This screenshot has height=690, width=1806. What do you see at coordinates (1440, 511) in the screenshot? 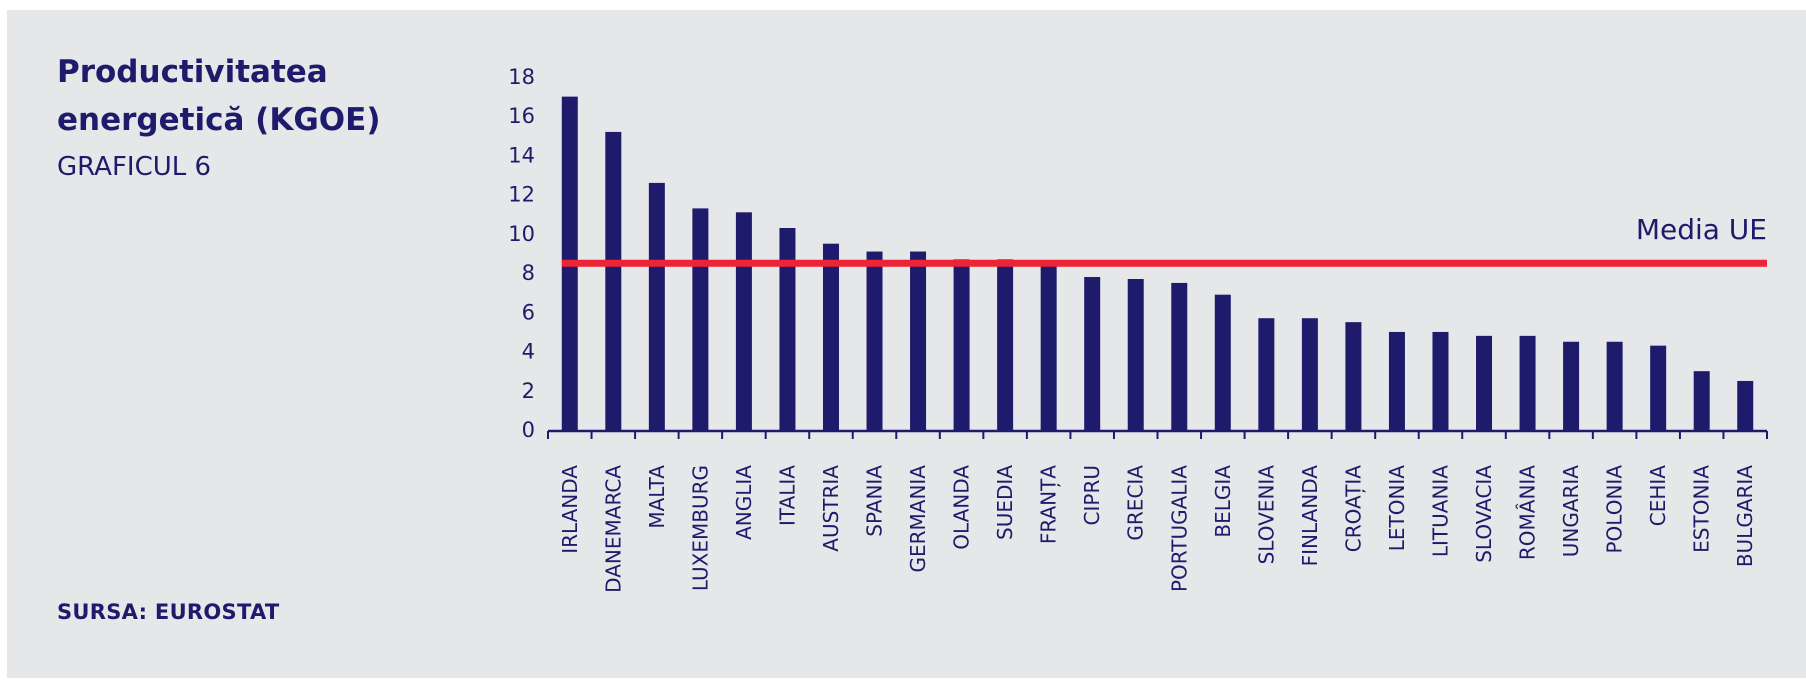
I see `x-tick-label: LITUANIA` at bounding box center [1440, 511].